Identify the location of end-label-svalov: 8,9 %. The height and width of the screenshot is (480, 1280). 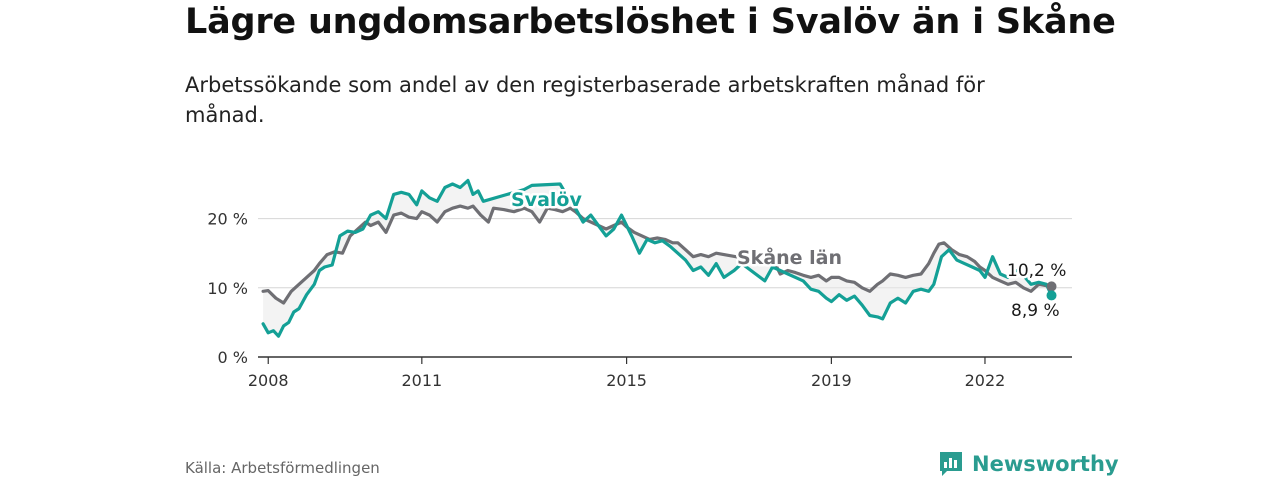
(1035, 311).